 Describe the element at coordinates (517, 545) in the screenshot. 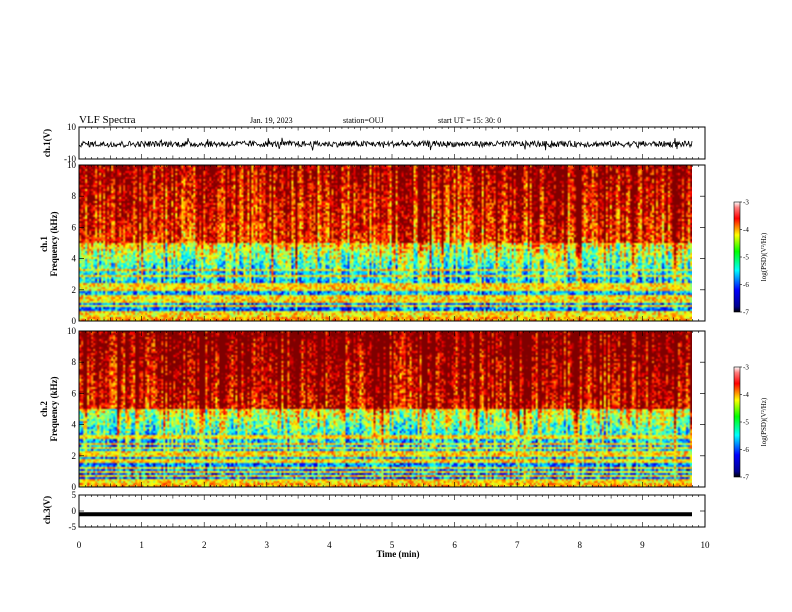

I see `x-tick-label: 7` at that location.